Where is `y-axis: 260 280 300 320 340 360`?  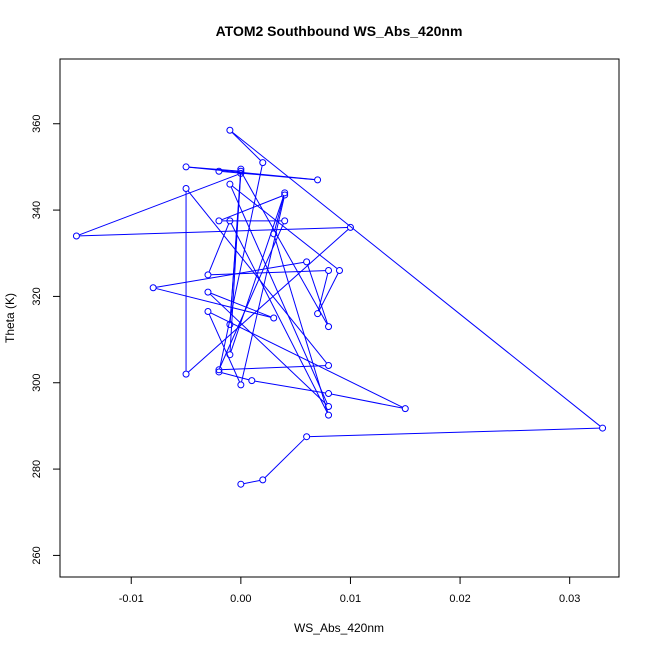
y-axis: 260 280 300 320 340 360 is located at coordinates (46, 340).